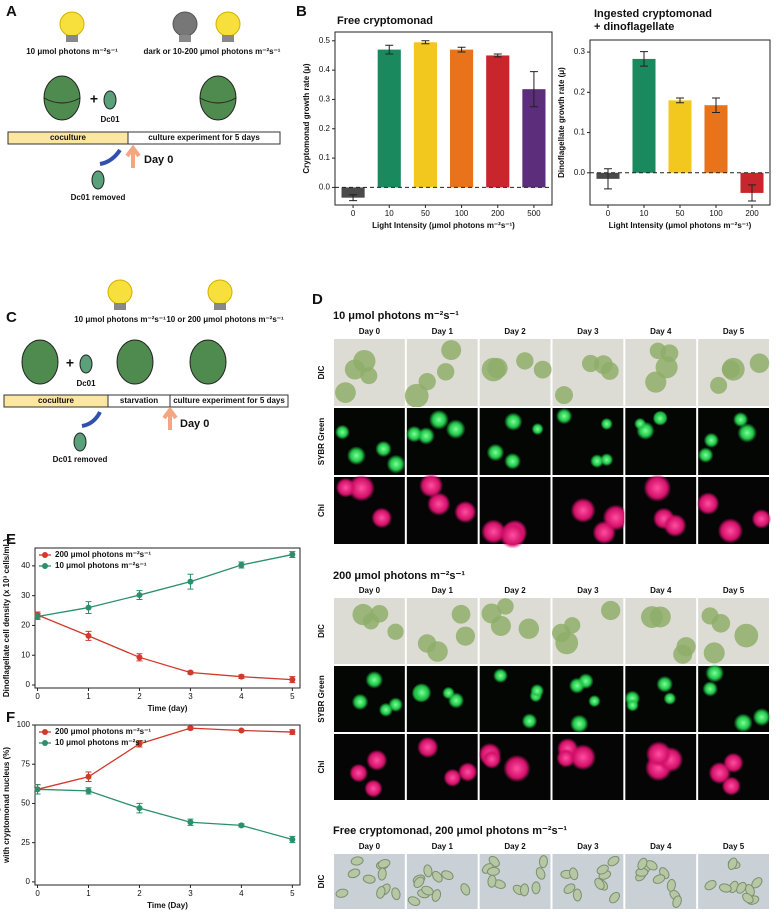 Image resolution: width=778 pixels, height=913 pixels. What do you see at coordinates (515, 331) in the screenshot?
I see `day-label: Day 2` at bounding box center [515, 331].